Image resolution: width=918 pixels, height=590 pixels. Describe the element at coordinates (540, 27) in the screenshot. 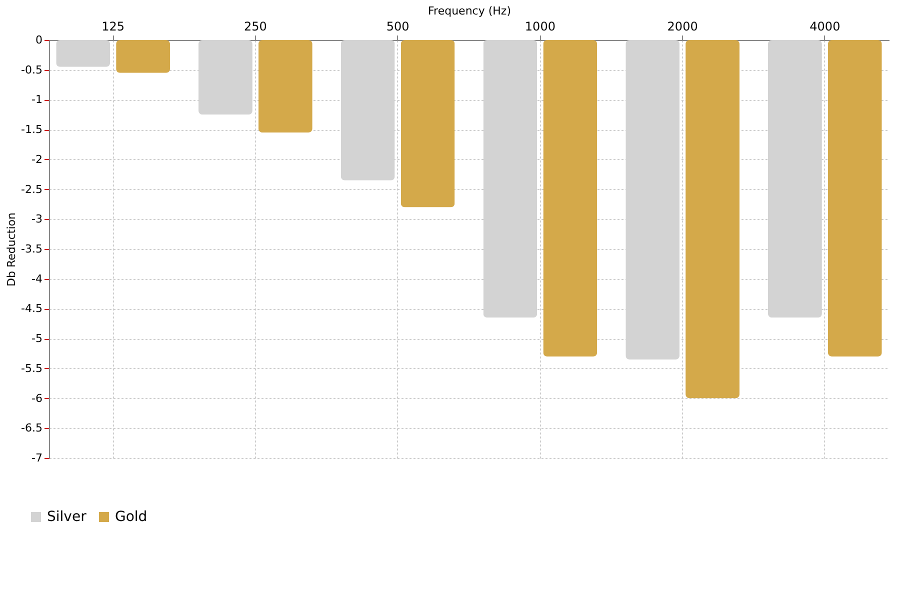

I see `x-tick-label: 1000` at that location.